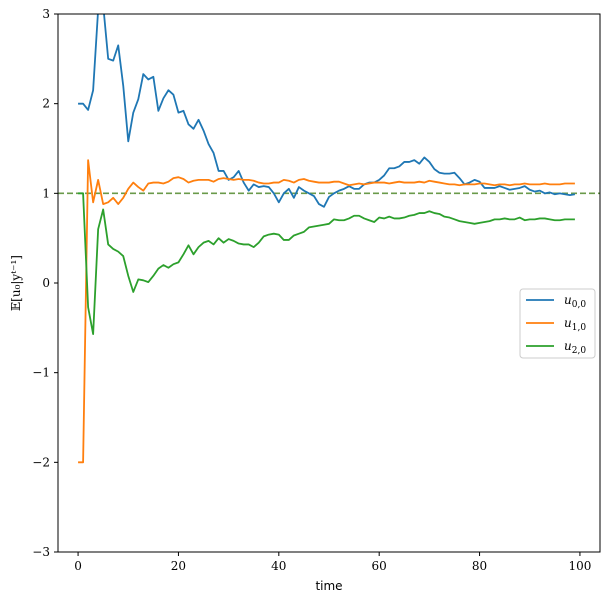 The height and width of the screenshot is (603, 610). What do you see at coordinates (579, 566) in the screenshot?
I see `x-tick-label: 100` at bounding box center [579, 566].